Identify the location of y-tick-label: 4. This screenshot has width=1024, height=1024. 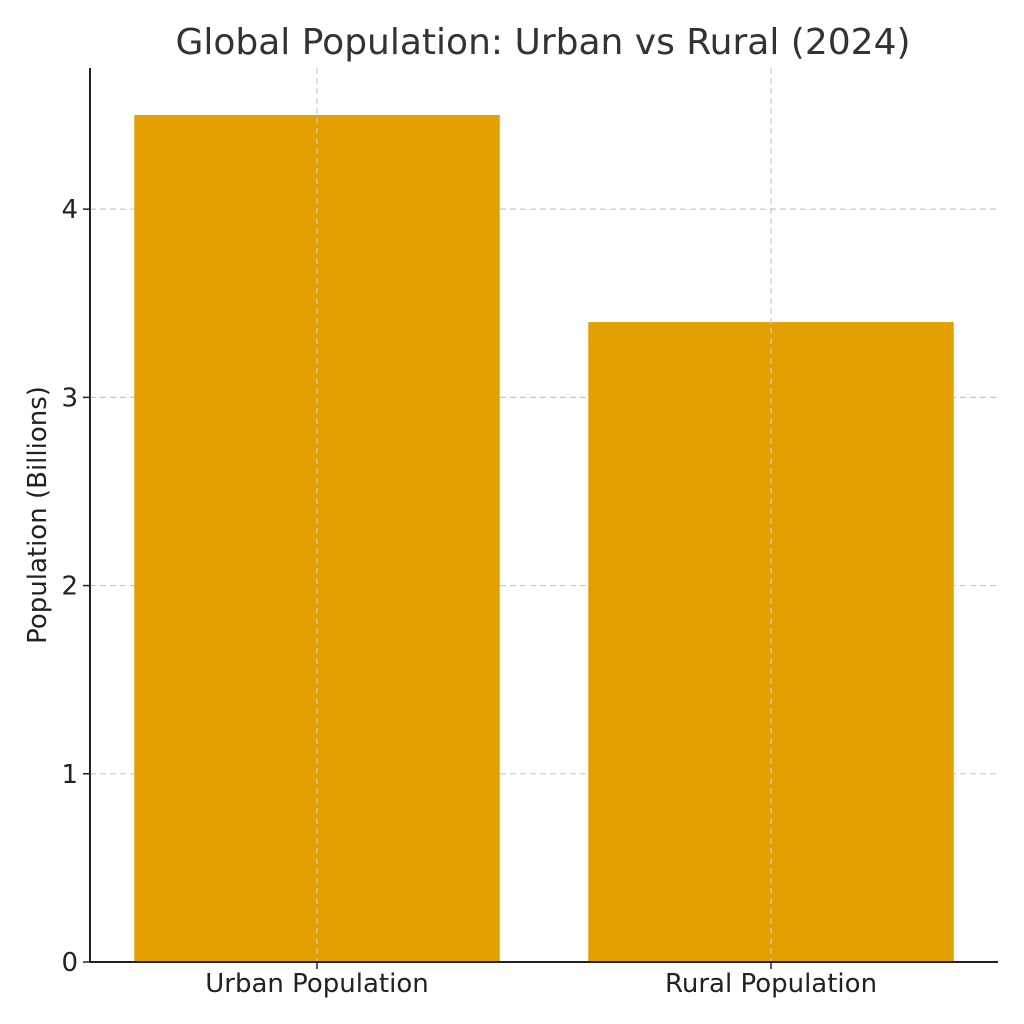
(69, 210).